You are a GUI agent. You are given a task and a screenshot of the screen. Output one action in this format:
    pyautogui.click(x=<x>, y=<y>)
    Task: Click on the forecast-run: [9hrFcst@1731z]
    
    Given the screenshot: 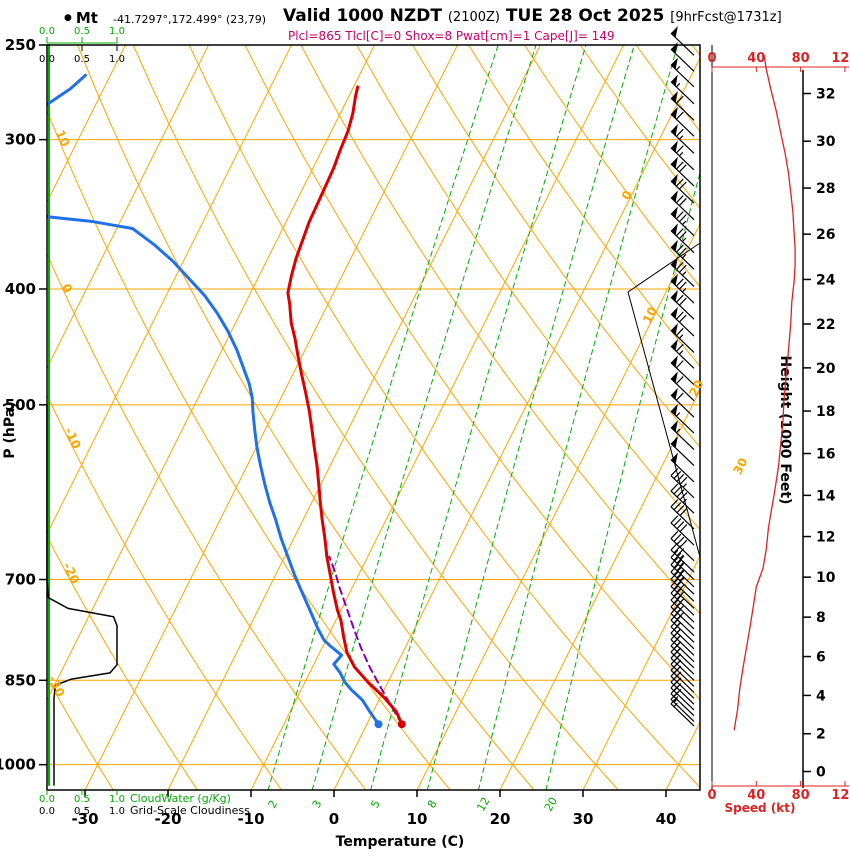 What is the action you would take?
    pyautogui.click(x=726, y=17)
    